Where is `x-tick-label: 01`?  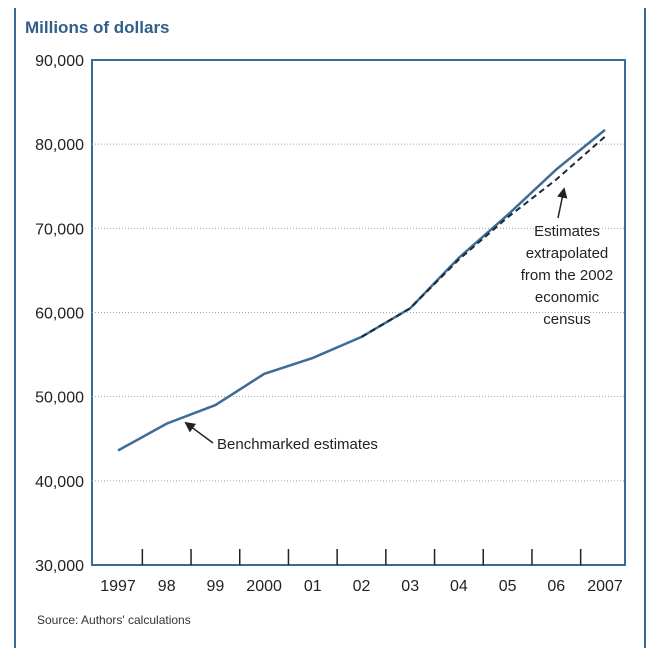
x-tick-label: 01 is located at coordinates (313, 586).